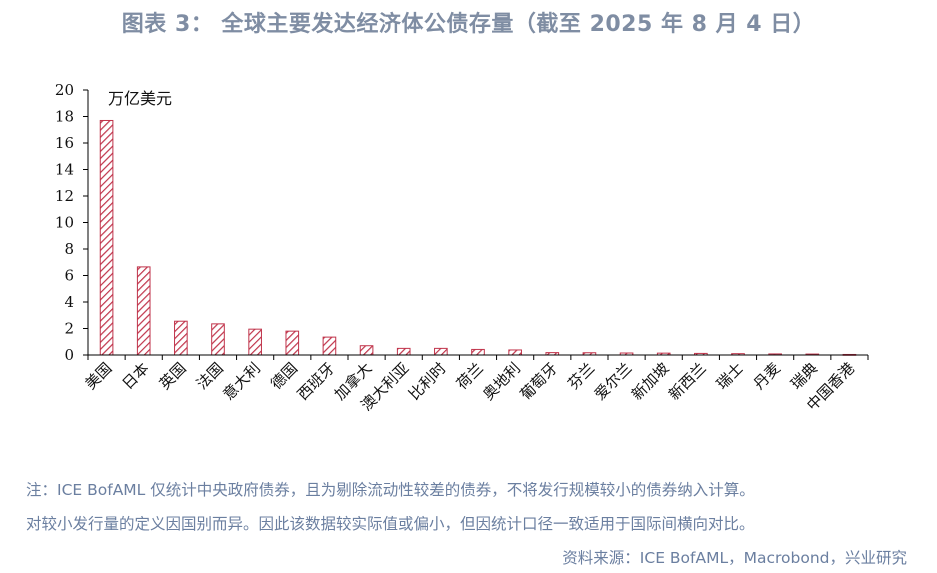  Describe the element at coordinates (69, 249) in the screenshot. I see `y-tick-label: 8` at that location.